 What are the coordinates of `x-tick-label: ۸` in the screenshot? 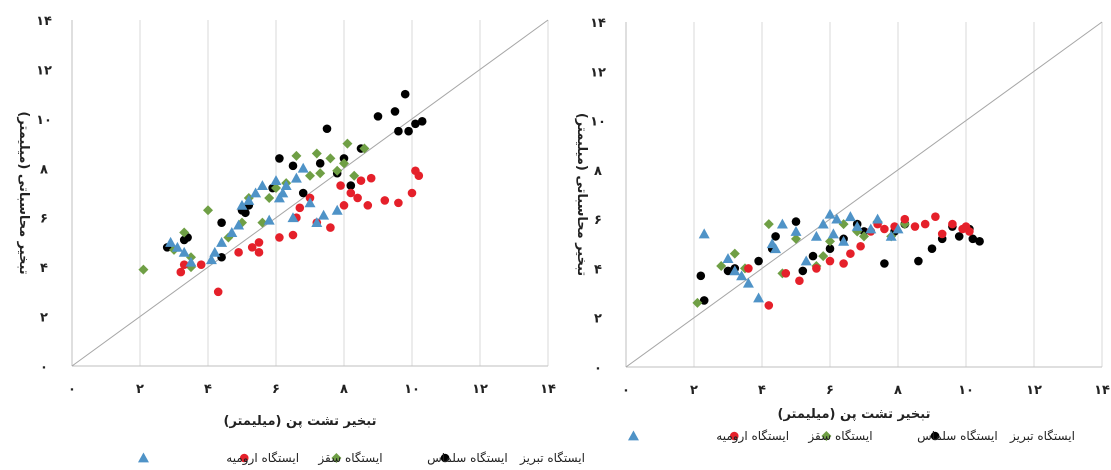 It's located at (344, 389).